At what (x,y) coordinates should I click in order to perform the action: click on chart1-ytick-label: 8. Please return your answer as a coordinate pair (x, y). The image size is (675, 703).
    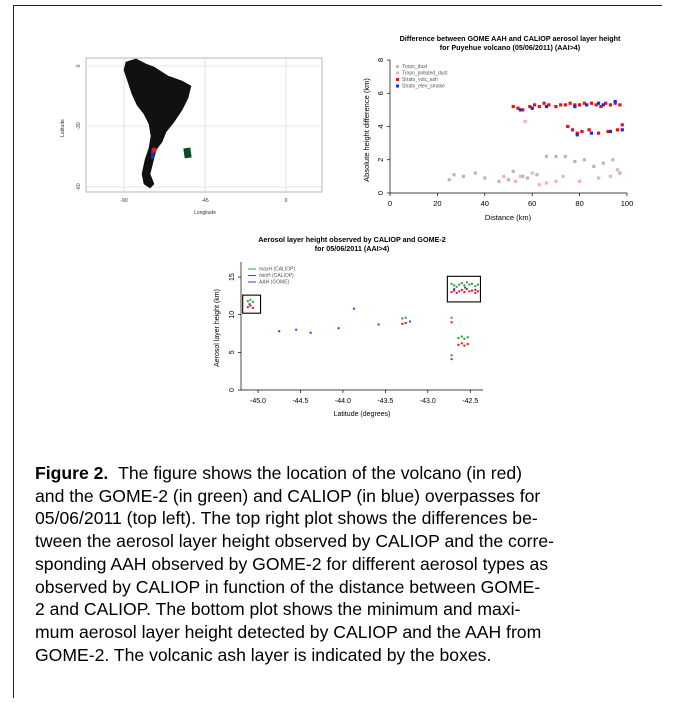
    Looking at the image, I should click on (380, 60).